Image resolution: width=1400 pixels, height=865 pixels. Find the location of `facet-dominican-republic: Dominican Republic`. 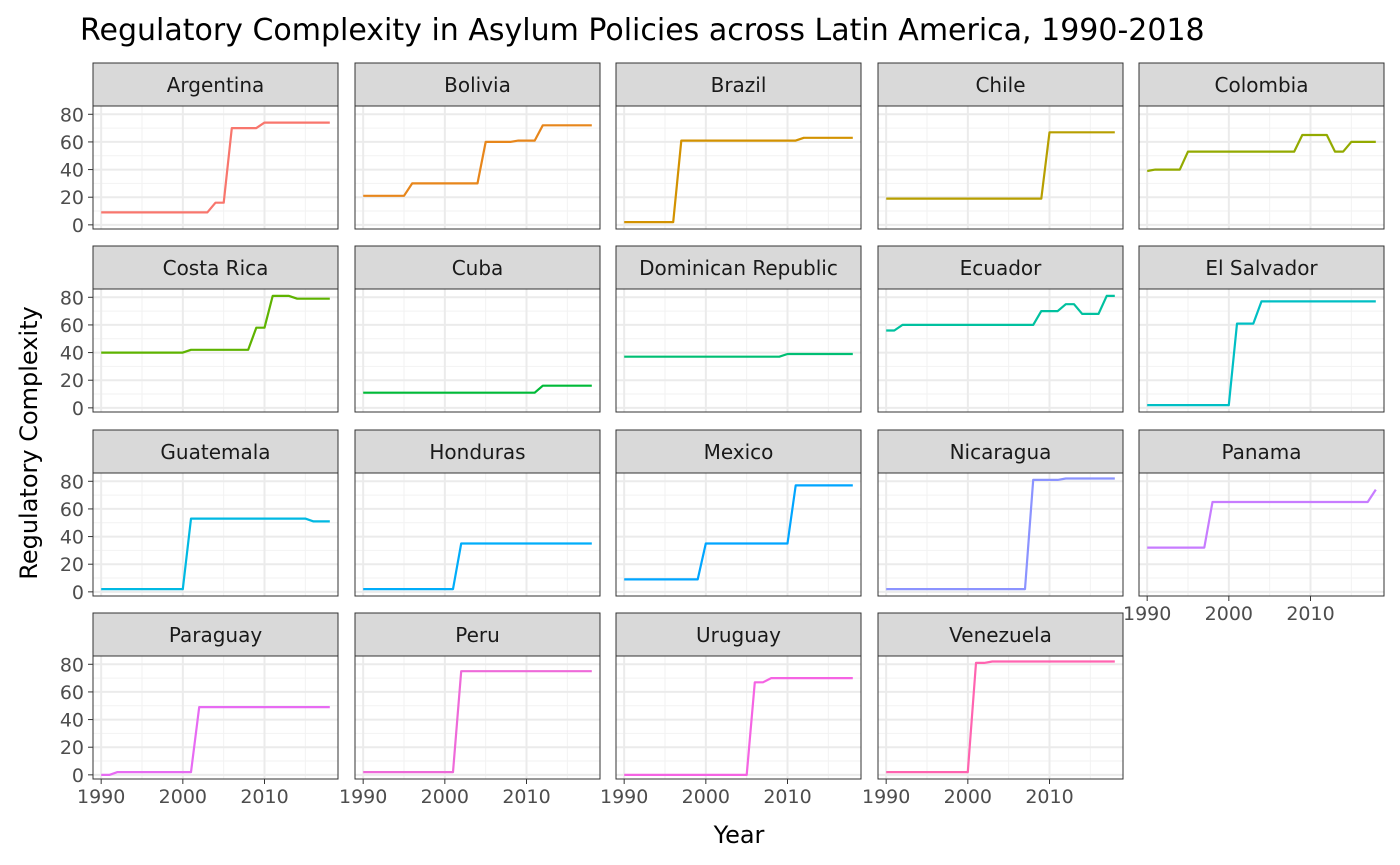

facet-dominican-republic: Dominican Republic is located at coordinates (738, 329).